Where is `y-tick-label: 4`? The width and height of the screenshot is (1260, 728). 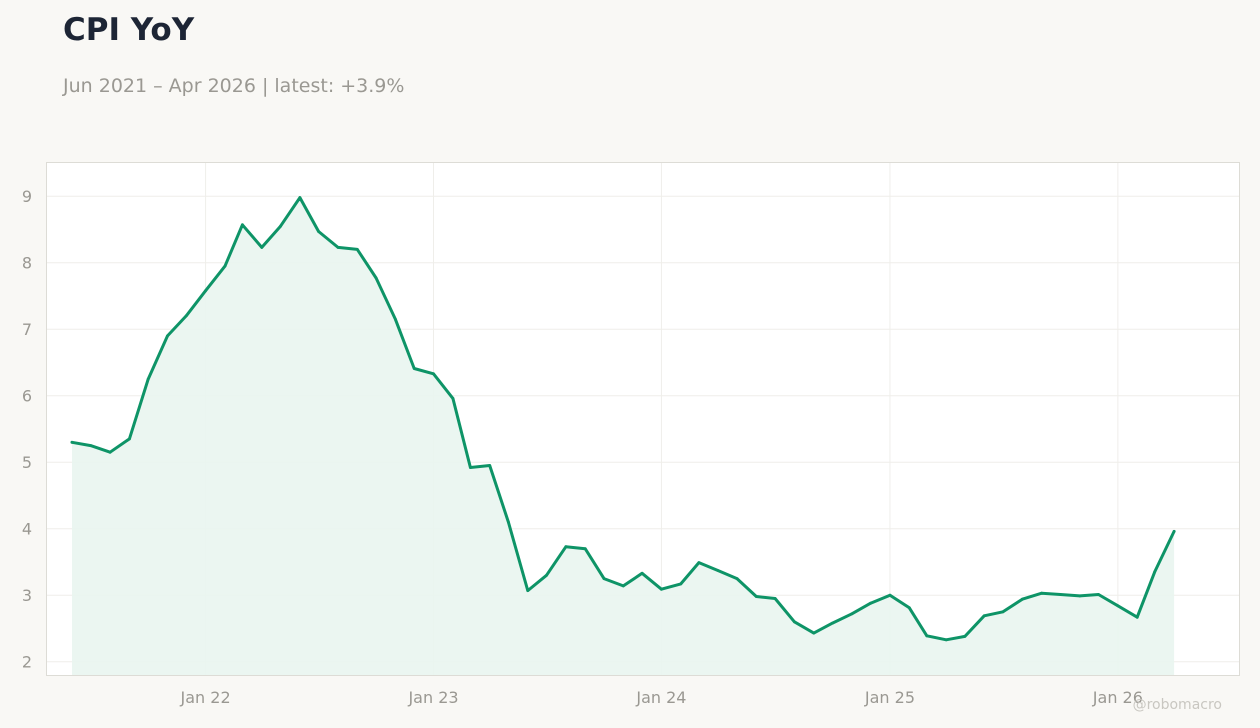 y-tick-label: 4 is located at coordinates (27, 529).